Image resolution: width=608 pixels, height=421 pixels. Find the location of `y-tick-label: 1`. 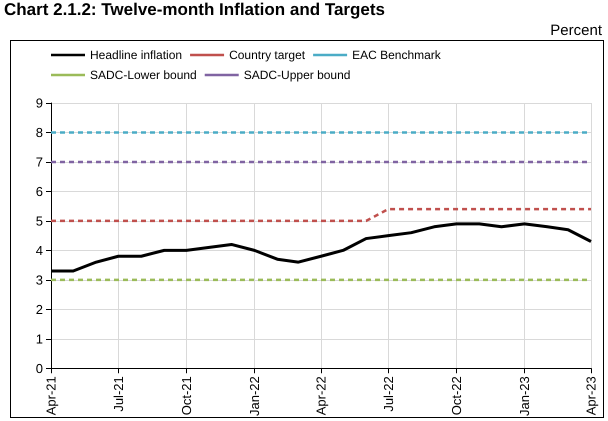

y-tick-label: 1 is located at coordinates (39, 338).